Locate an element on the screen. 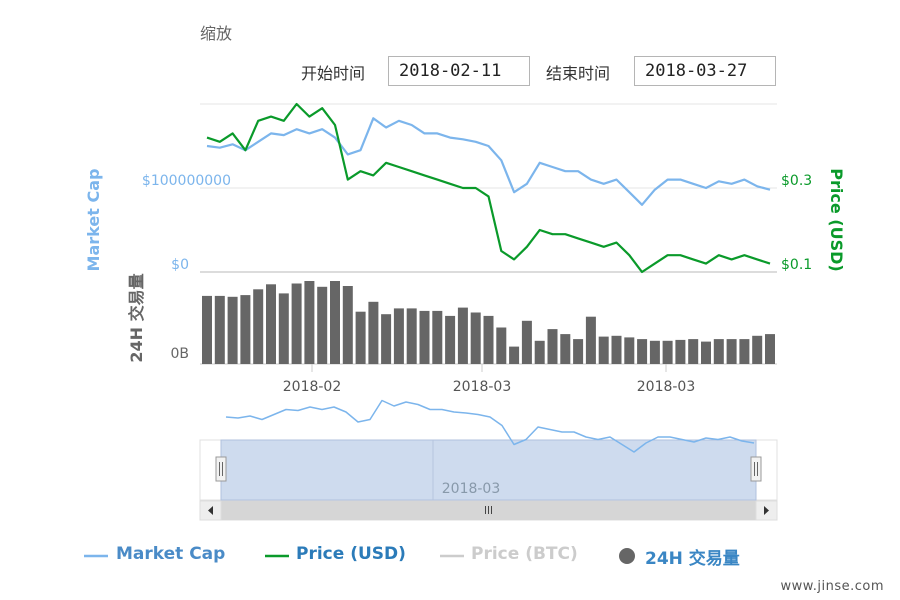 This screenshot has width=900, height=600. navigator-series is located at coordinates (490, 426).